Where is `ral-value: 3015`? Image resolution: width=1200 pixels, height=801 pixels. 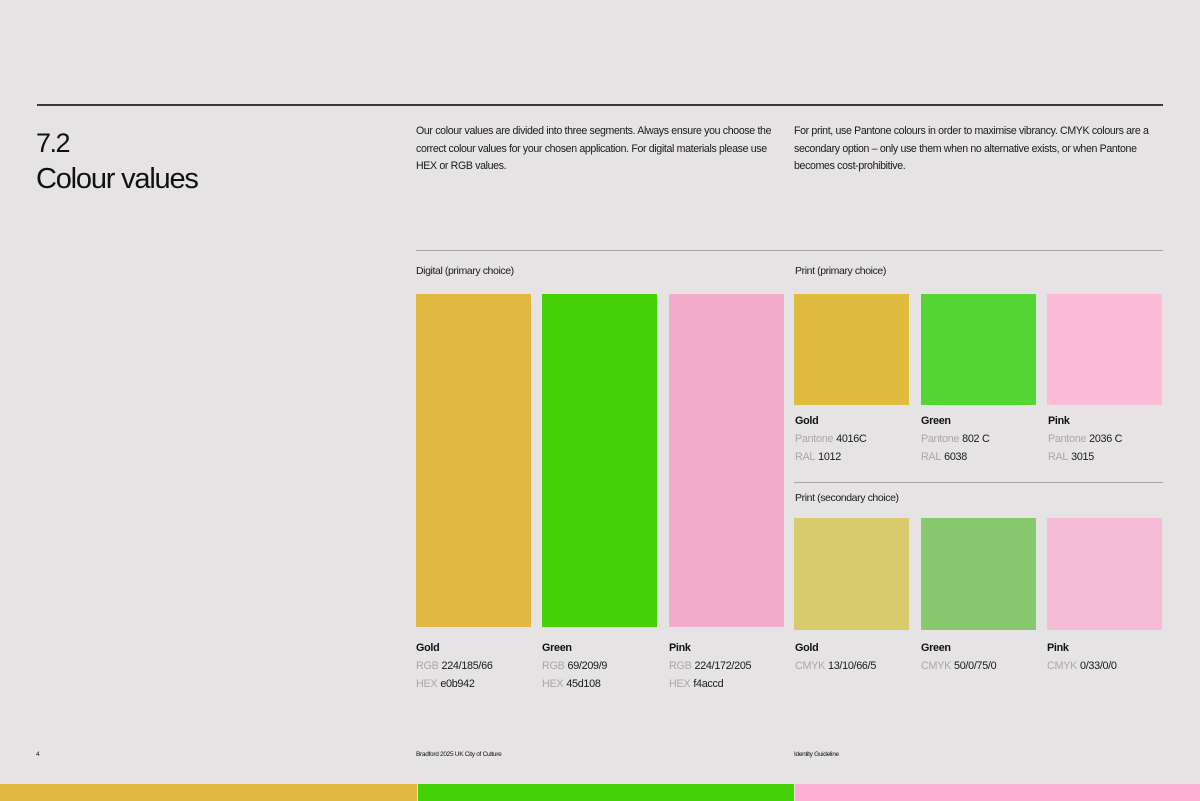 ral-value: 3015 is located at coordinates (1082, 457).